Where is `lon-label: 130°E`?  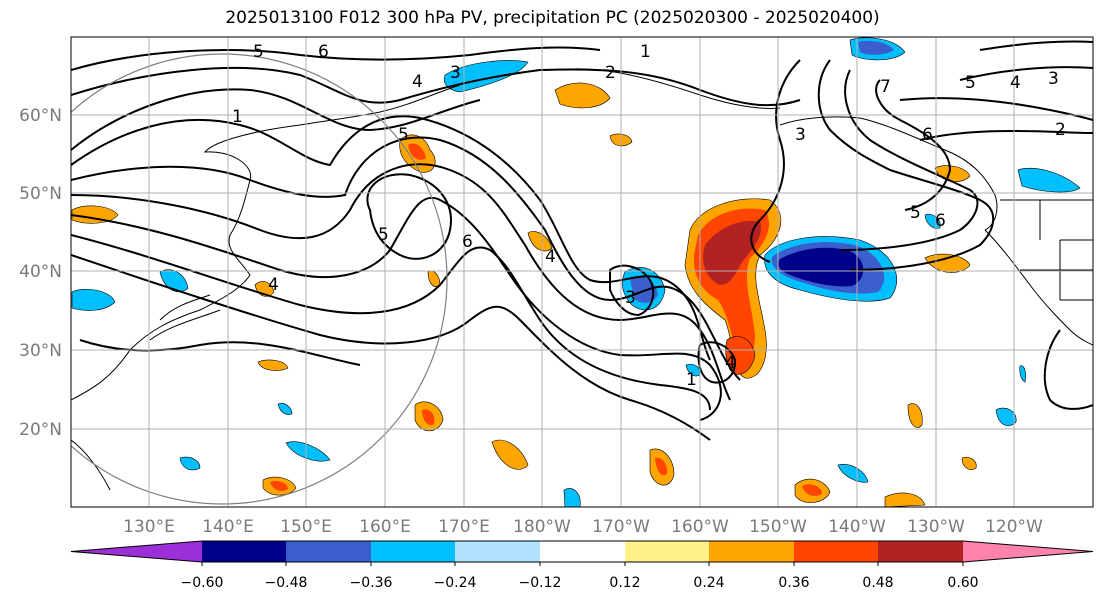
lon-label: 130°E is located at coordinates (149, 527).